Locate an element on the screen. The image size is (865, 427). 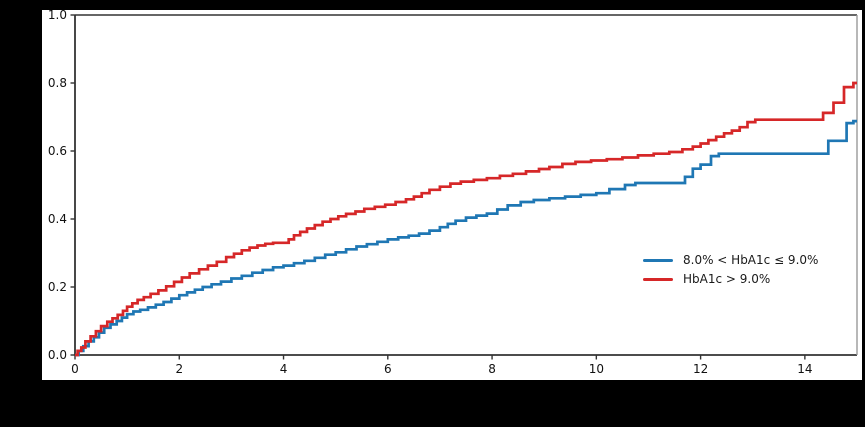
y-tick-label: 0.0 is located at coordinates (57, 355).